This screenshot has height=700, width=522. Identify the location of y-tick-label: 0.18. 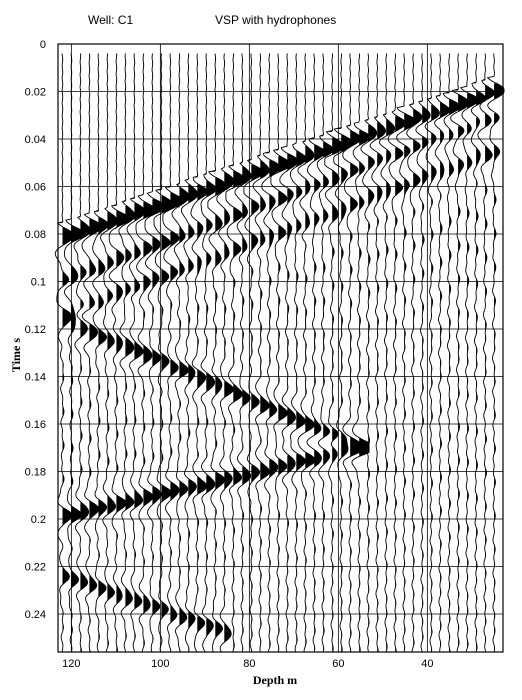
(35, 473).